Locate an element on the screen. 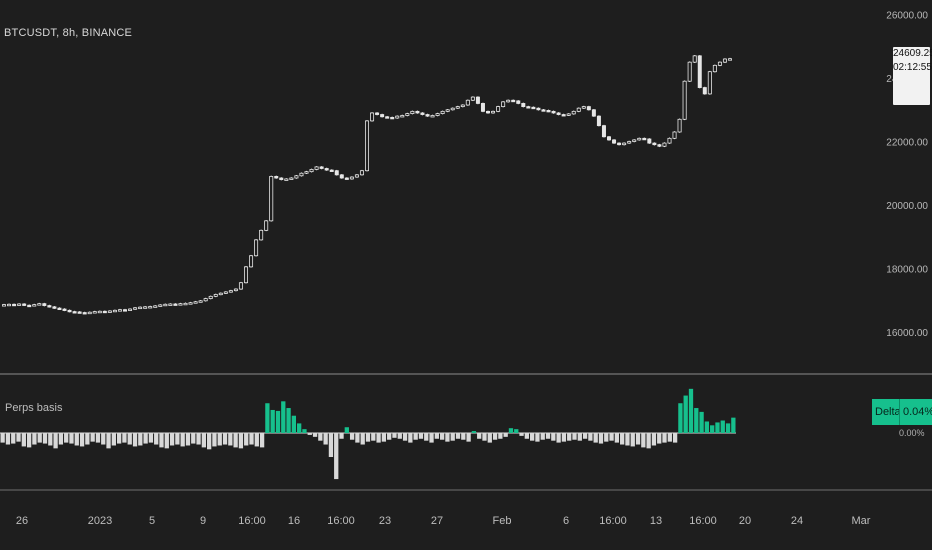 The image size is (932, 550). time-tick-label: 9 is located at coordinates (203, 521).